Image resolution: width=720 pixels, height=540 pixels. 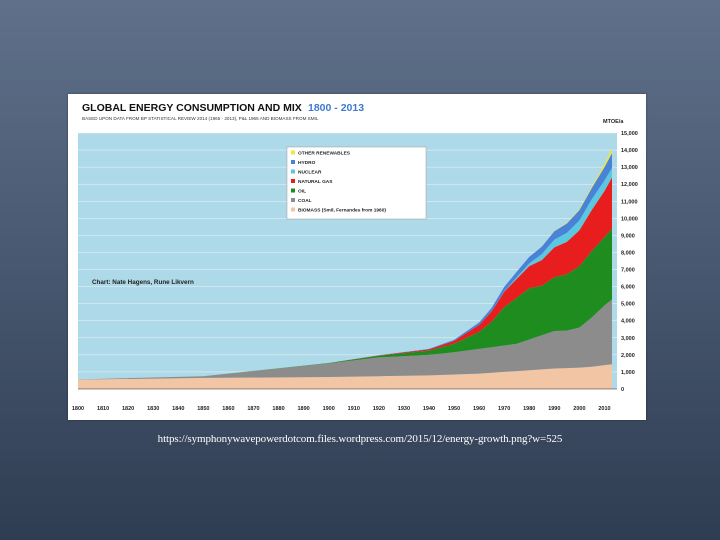 I want to click on x-tick-label: 1840, so click(x=178, y=409).